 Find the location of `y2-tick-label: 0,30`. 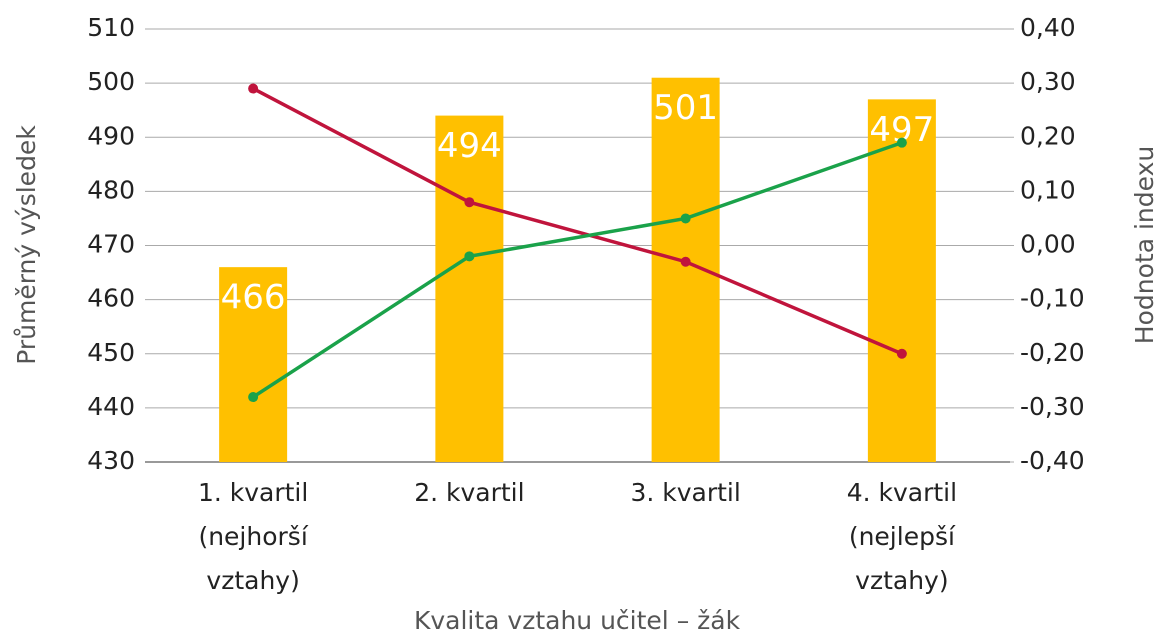

y2-tick-label: 0,30 is located at coordinates (1048, 81).